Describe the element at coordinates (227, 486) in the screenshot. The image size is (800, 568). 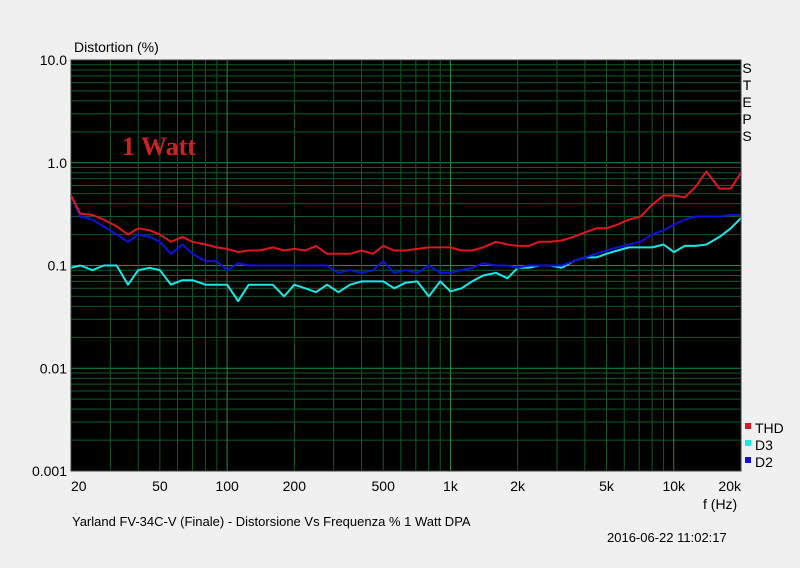
I see `x-tick-label: 100` at that location.